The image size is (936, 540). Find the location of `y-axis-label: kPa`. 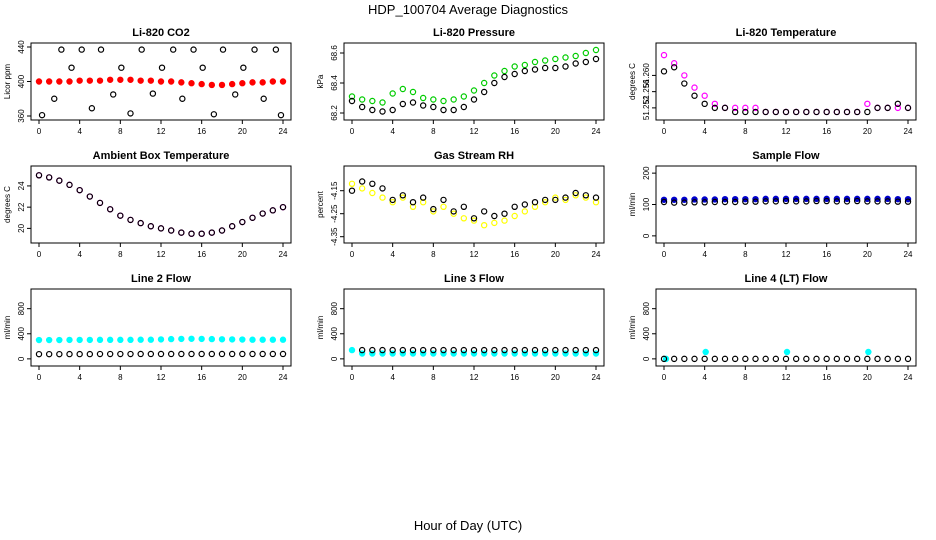

y-axis-label: kPa is located at coordinates (320, 81).